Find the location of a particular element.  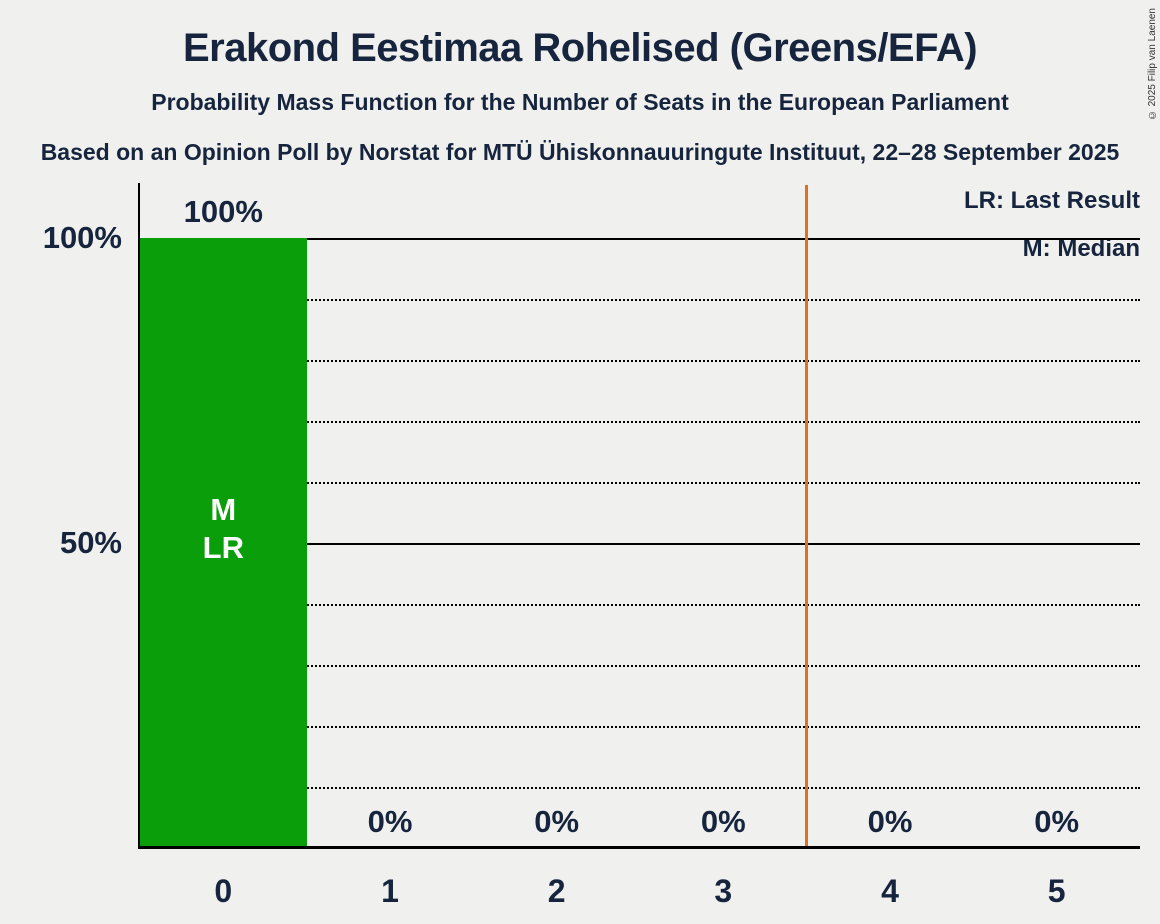

bar-annotation-line: LR is located at coordinates (223, 547).